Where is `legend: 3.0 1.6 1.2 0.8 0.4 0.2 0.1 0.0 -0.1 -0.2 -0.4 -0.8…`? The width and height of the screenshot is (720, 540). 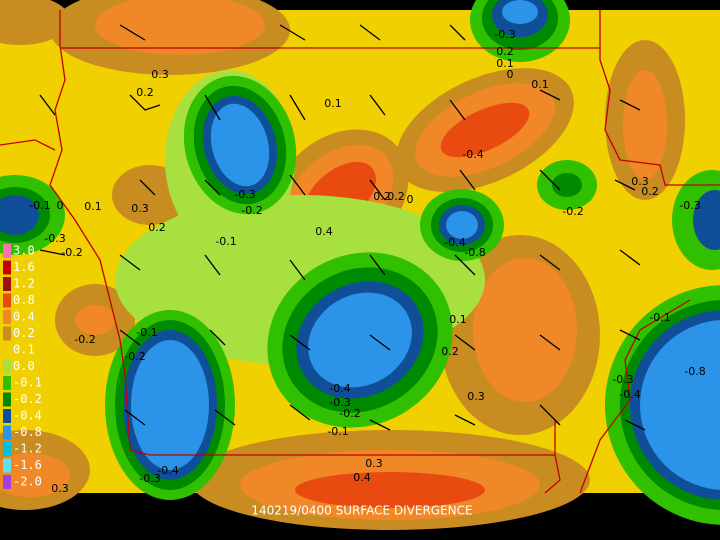 legend: 3.0 1.6 1.2 0.8 0.4 0.2 0.1 0.0 -0.1 -0.2 -0.4 -0.8… is located at coordinates (22, 366).